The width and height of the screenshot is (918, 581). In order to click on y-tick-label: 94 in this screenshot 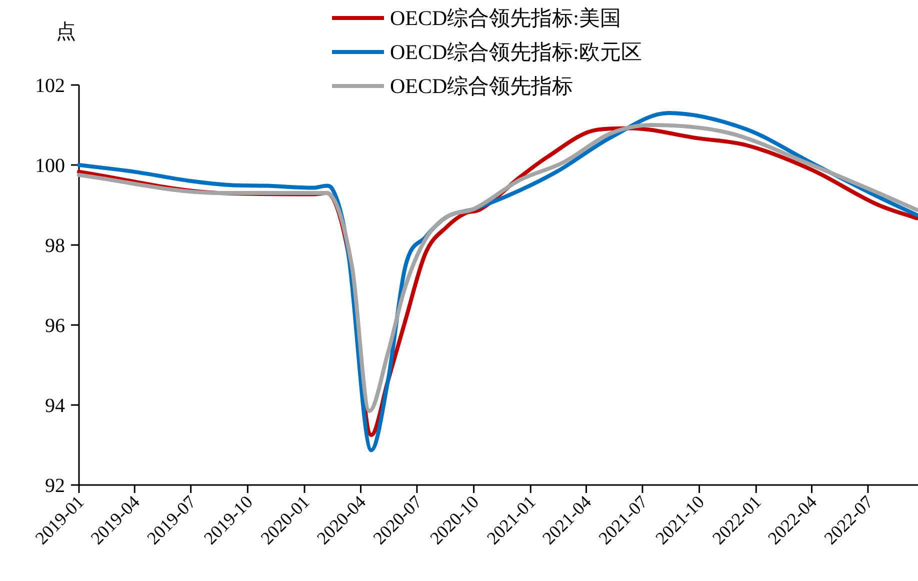, I will do `click(55, 406)`.